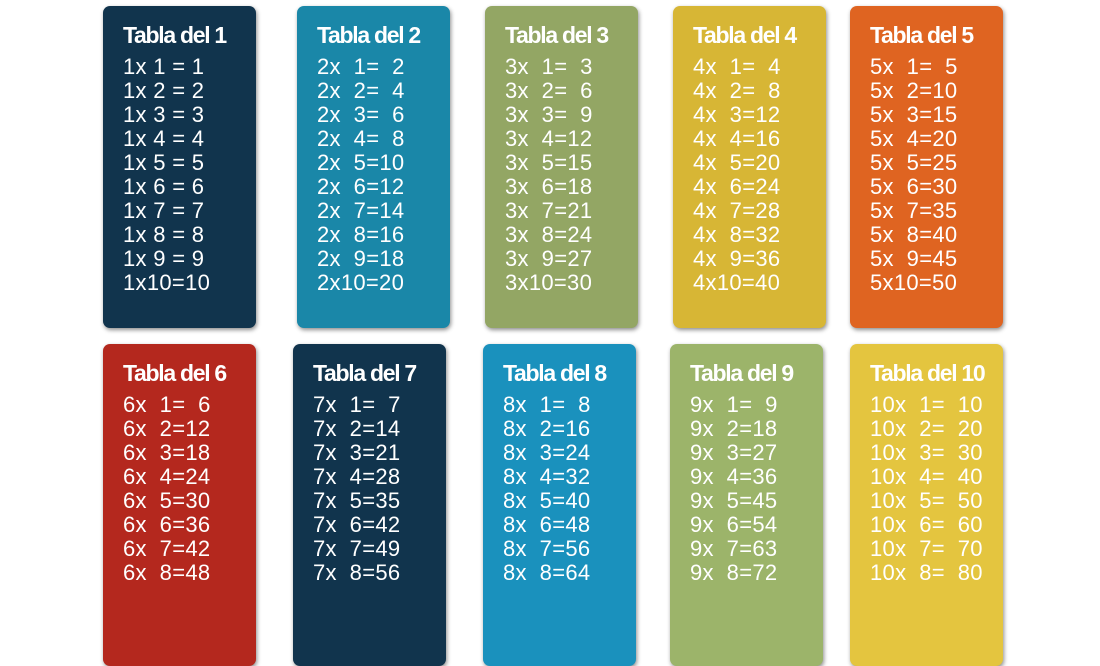 This screenshot has height=666, width=1100. Describe the element at coordinates (164, 234) in the screenshot. I see `table-line: 1x 8 = 8` at that location.